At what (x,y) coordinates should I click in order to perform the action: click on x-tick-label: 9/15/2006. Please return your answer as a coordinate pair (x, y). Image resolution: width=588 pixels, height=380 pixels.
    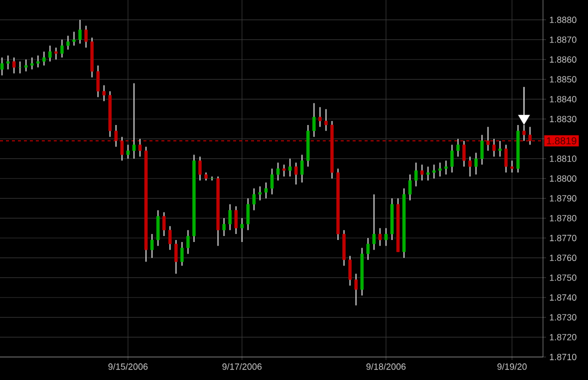
    Looking at the image, I should click on (128, 366).